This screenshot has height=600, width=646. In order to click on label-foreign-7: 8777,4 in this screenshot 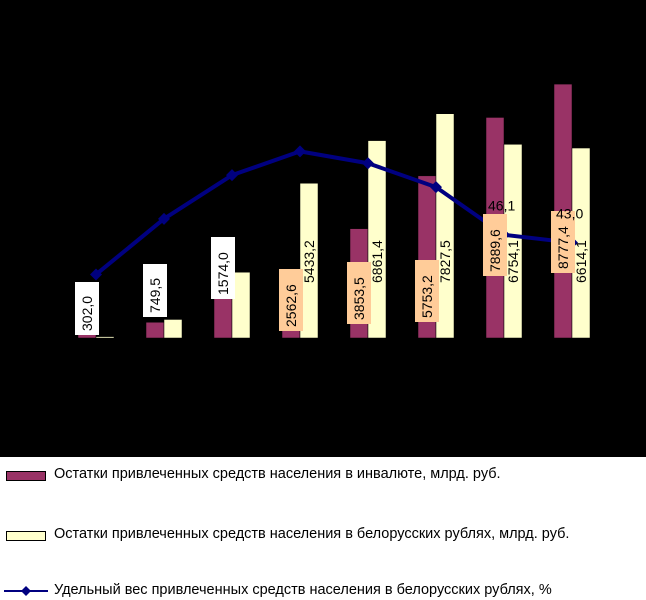, I will do `click(563, 247)`.